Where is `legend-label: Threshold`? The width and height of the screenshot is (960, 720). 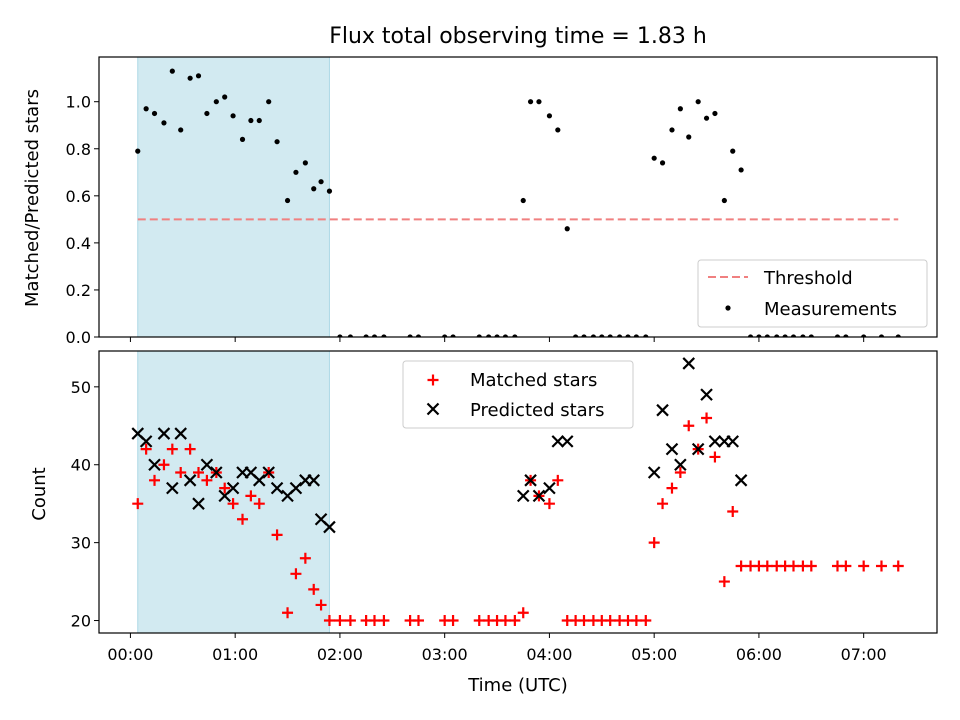
legend-label: Threshold is located at coordinates (808, 278).